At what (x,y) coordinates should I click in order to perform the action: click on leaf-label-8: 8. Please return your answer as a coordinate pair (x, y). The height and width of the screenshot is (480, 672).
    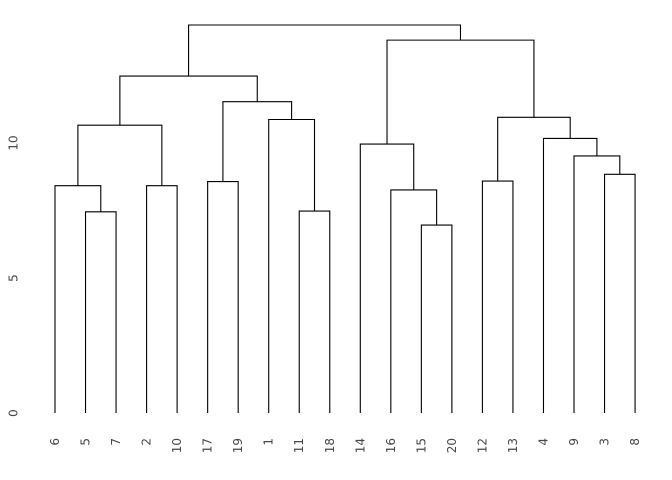
    Looking at the image, I should click on (635, 442).